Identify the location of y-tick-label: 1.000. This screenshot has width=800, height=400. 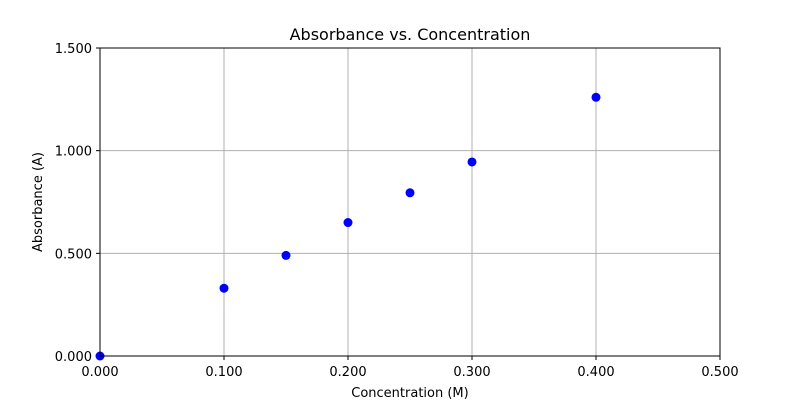
(73, 152).